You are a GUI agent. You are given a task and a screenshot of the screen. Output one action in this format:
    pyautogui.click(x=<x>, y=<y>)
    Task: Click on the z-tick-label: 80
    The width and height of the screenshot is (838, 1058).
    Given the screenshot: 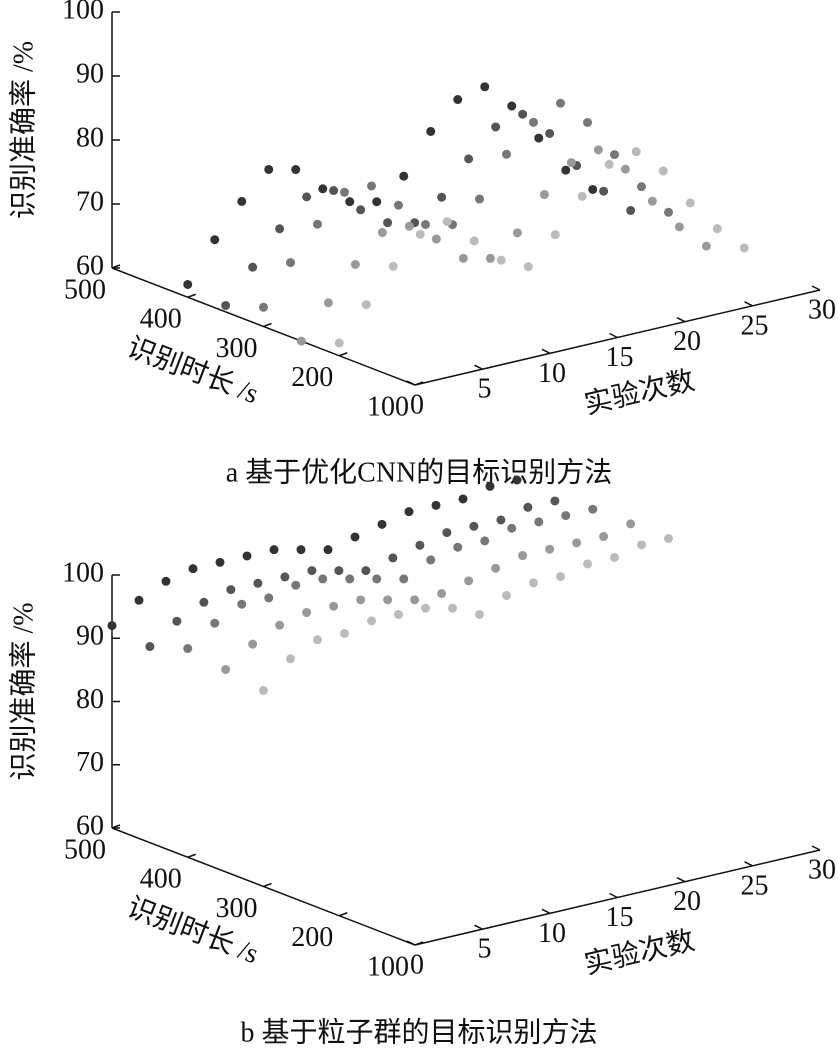 What is the action you would take?
    pyautogui.click(x=90, y=137)
    